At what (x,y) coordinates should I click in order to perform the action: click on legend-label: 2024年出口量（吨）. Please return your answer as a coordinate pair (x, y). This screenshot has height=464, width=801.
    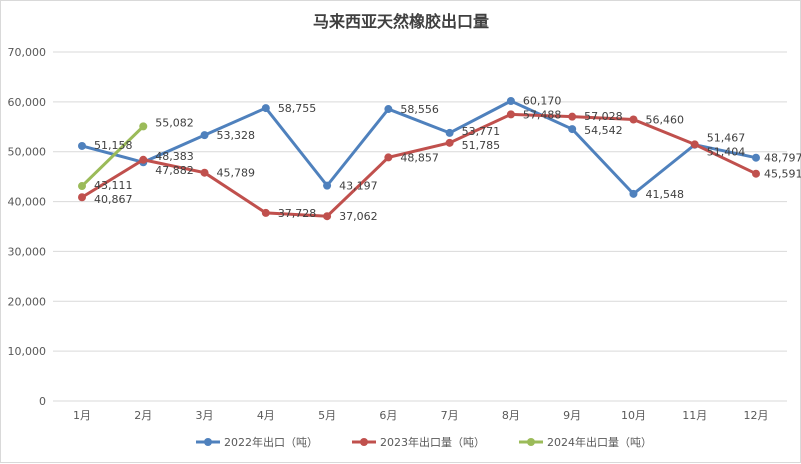
    Looking at the image, I should click on (599, 442).